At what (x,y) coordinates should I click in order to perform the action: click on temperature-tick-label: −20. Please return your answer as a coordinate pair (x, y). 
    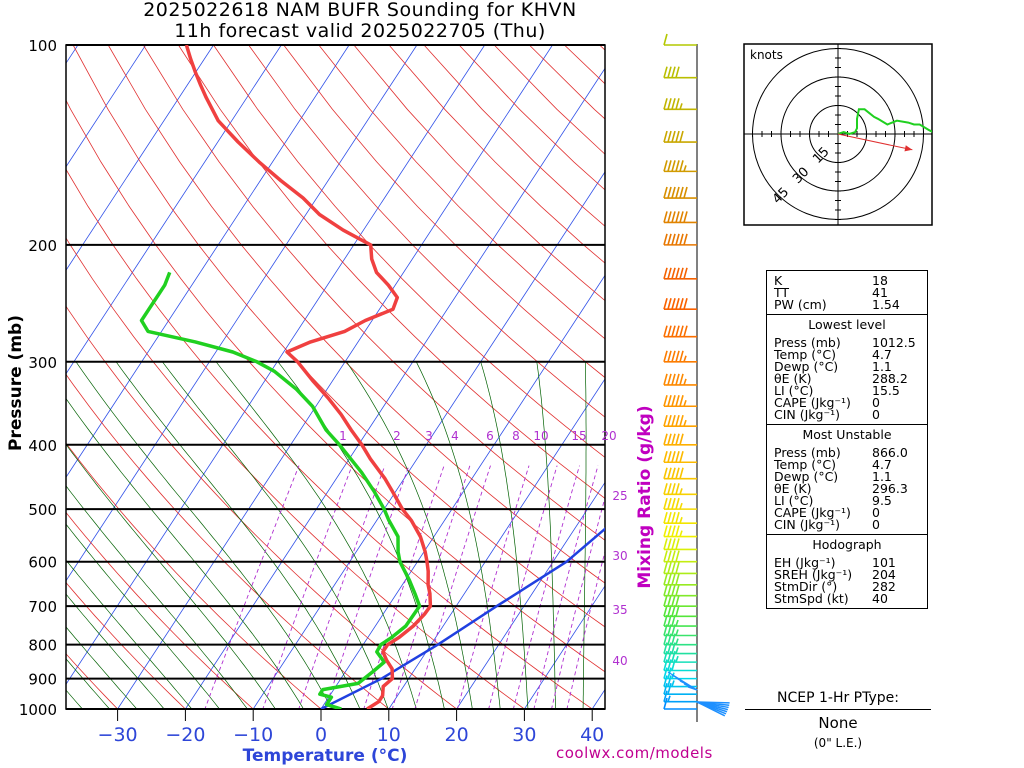
    Looking at the image, I should click on (185, 735).